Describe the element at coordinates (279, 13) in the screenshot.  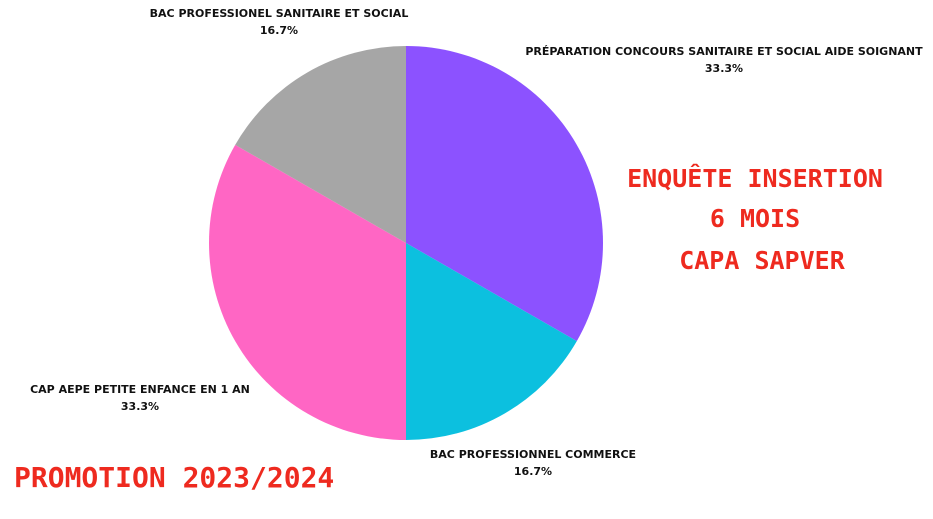
I see `slice-label: BAC PROFESSIONEL SANITAIRE ET SOCIAL` at that location.